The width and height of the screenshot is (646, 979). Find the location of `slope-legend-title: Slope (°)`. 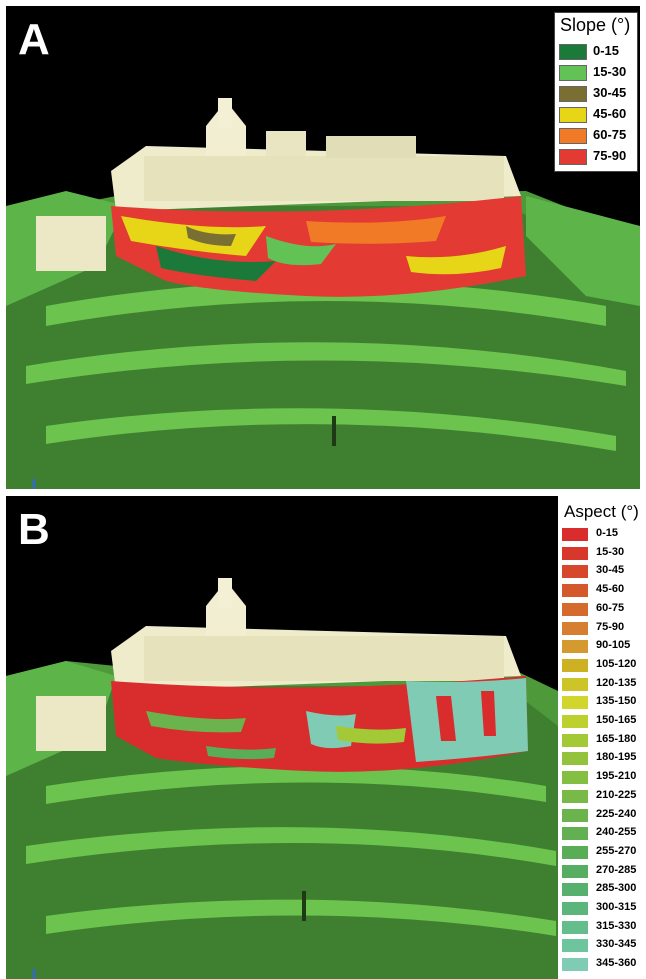

slope-legend-title: Slope (°) is located at coordinates (595, 25).